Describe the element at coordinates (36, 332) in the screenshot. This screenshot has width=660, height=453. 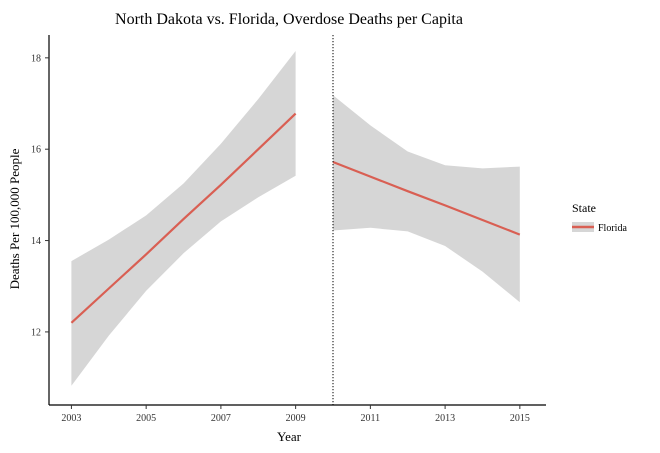
I see `y-tick-label: 12` at that location.